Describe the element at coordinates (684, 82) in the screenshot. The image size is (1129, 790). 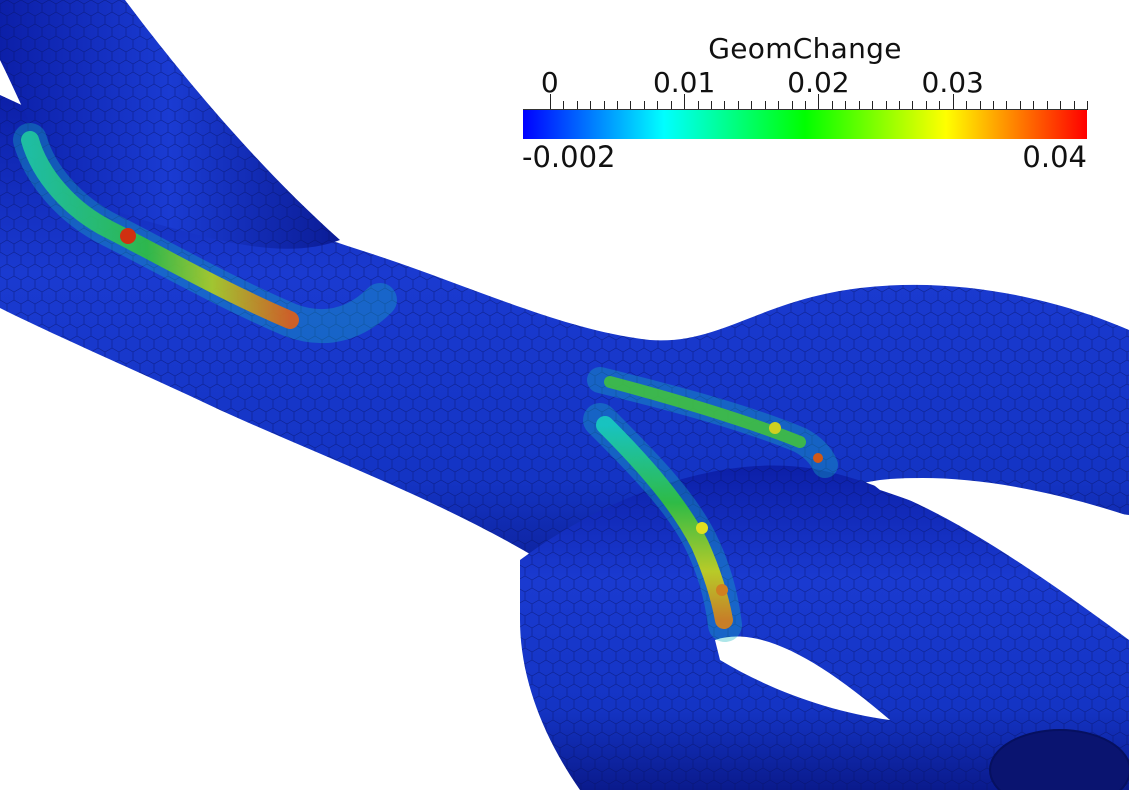
I see `legend-tick-label: 0.01` at that location.